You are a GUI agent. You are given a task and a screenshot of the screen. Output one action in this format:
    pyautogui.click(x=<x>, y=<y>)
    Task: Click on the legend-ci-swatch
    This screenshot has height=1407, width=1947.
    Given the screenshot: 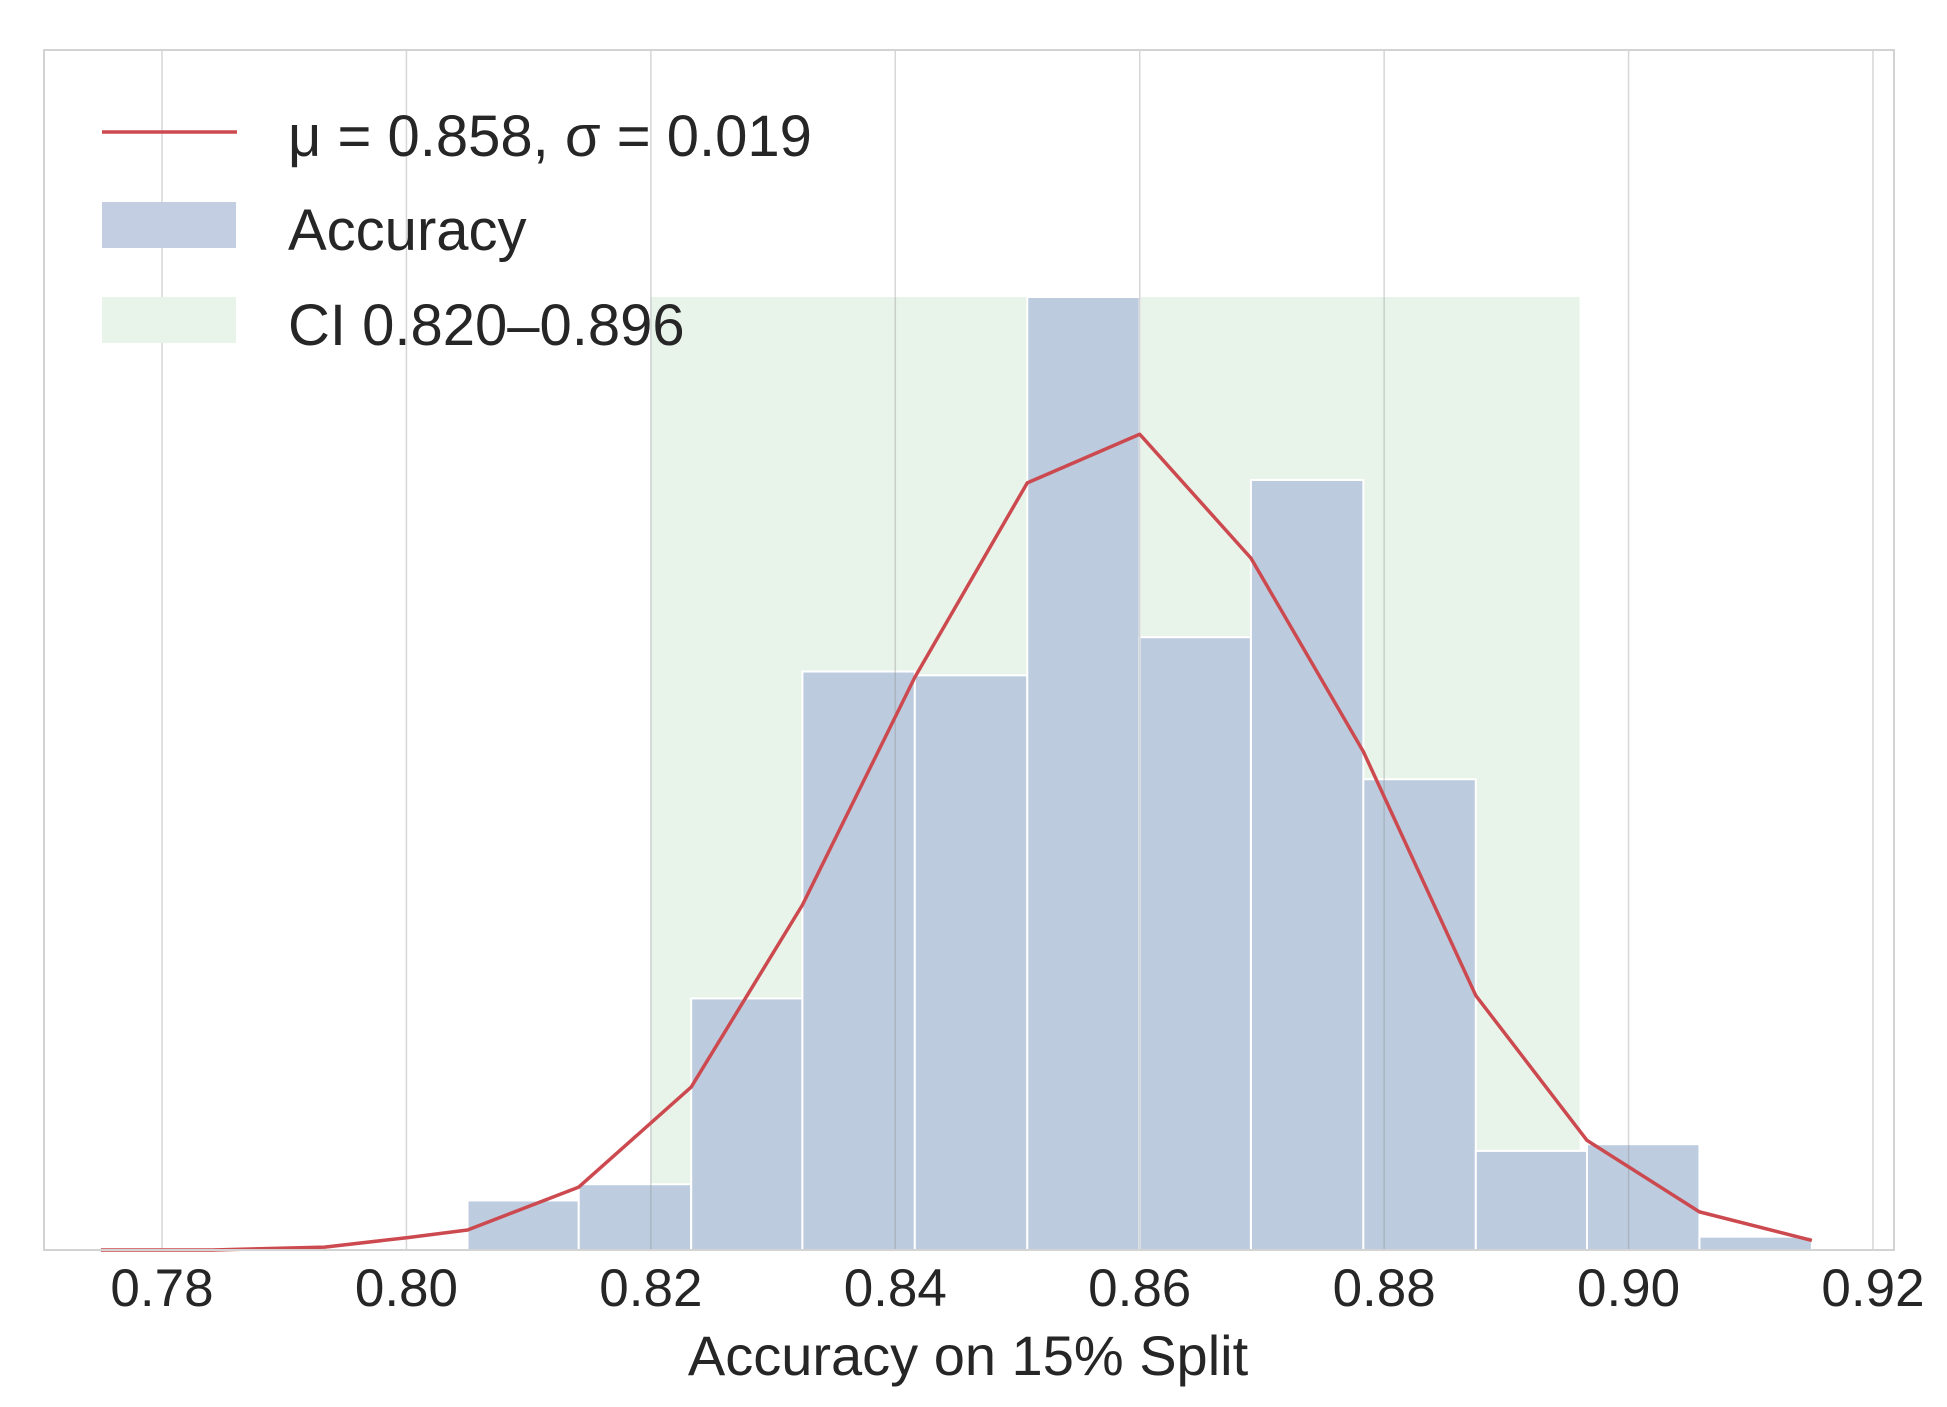 What is the action you would take?
    pyautogui.click(x=169, y=320)
    